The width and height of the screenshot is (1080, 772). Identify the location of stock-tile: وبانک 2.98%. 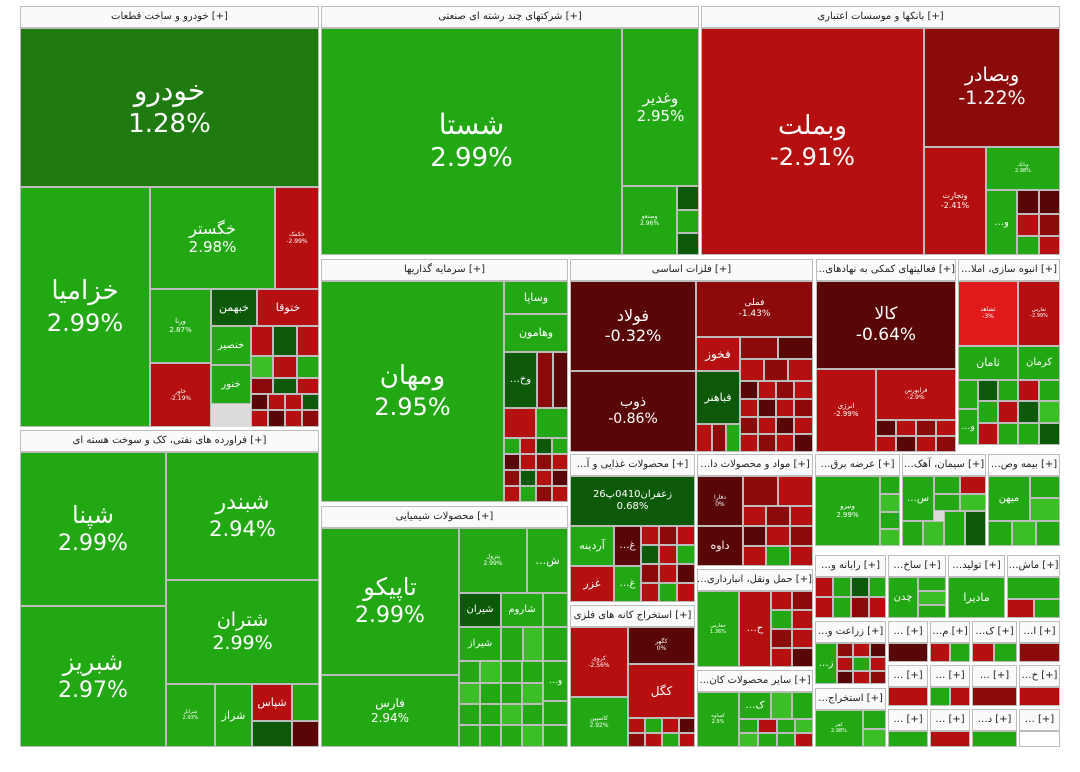
(1023, 168).